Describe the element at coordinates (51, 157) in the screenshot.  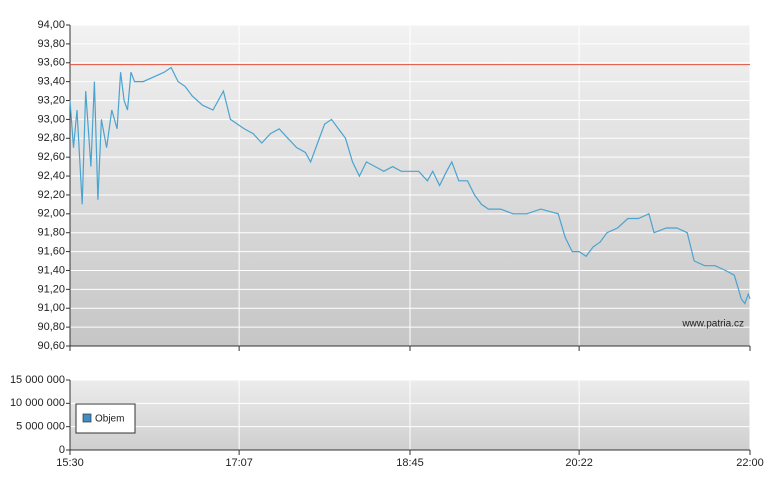
I see `y-tick-label: 92,60` at that location.